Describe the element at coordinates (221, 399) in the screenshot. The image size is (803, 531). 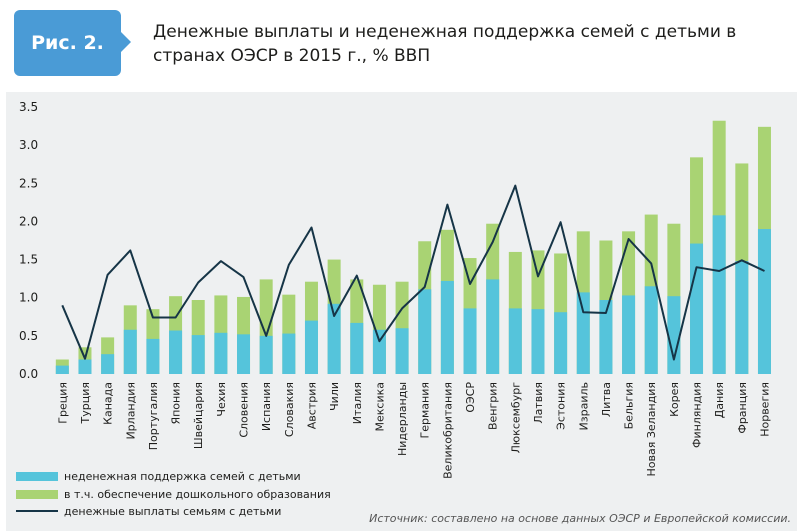
I see `x-tick-label: Чехия` at that location.